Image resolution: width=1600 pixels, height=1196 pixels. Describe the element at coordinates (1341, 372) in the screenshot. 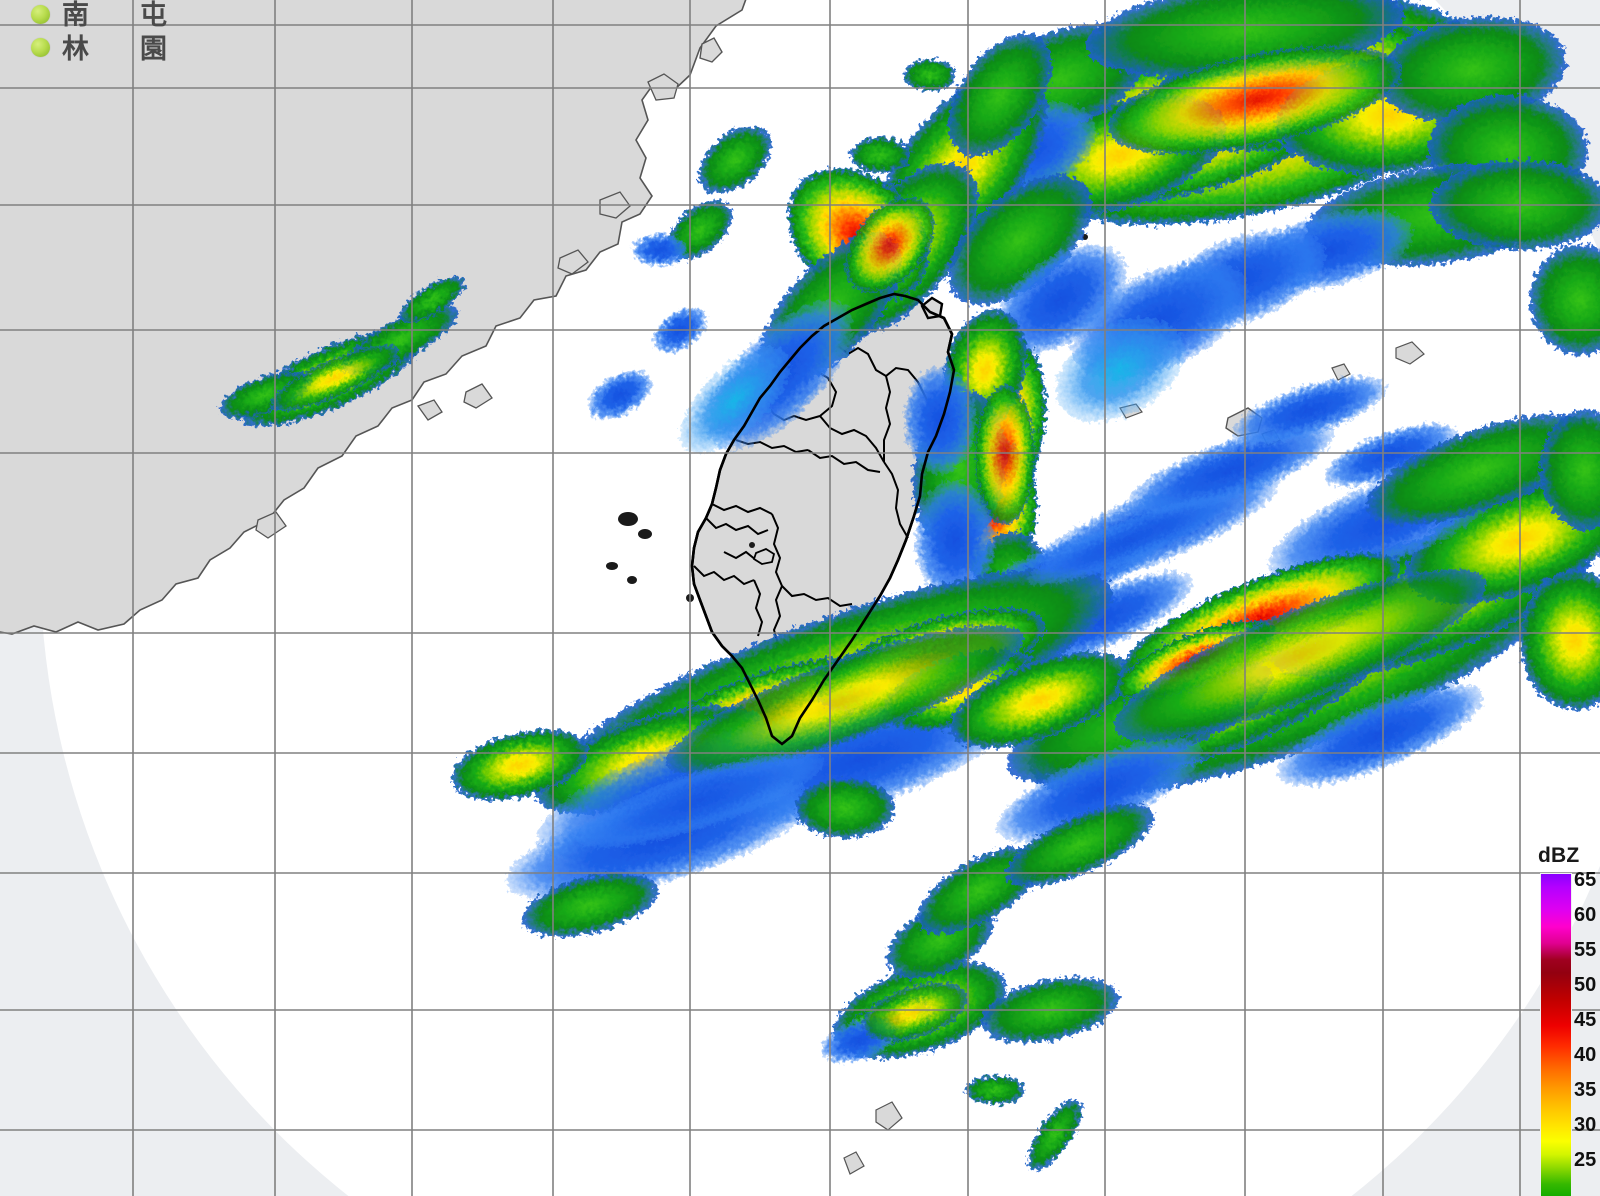

I see `small-islet-d` at that location.